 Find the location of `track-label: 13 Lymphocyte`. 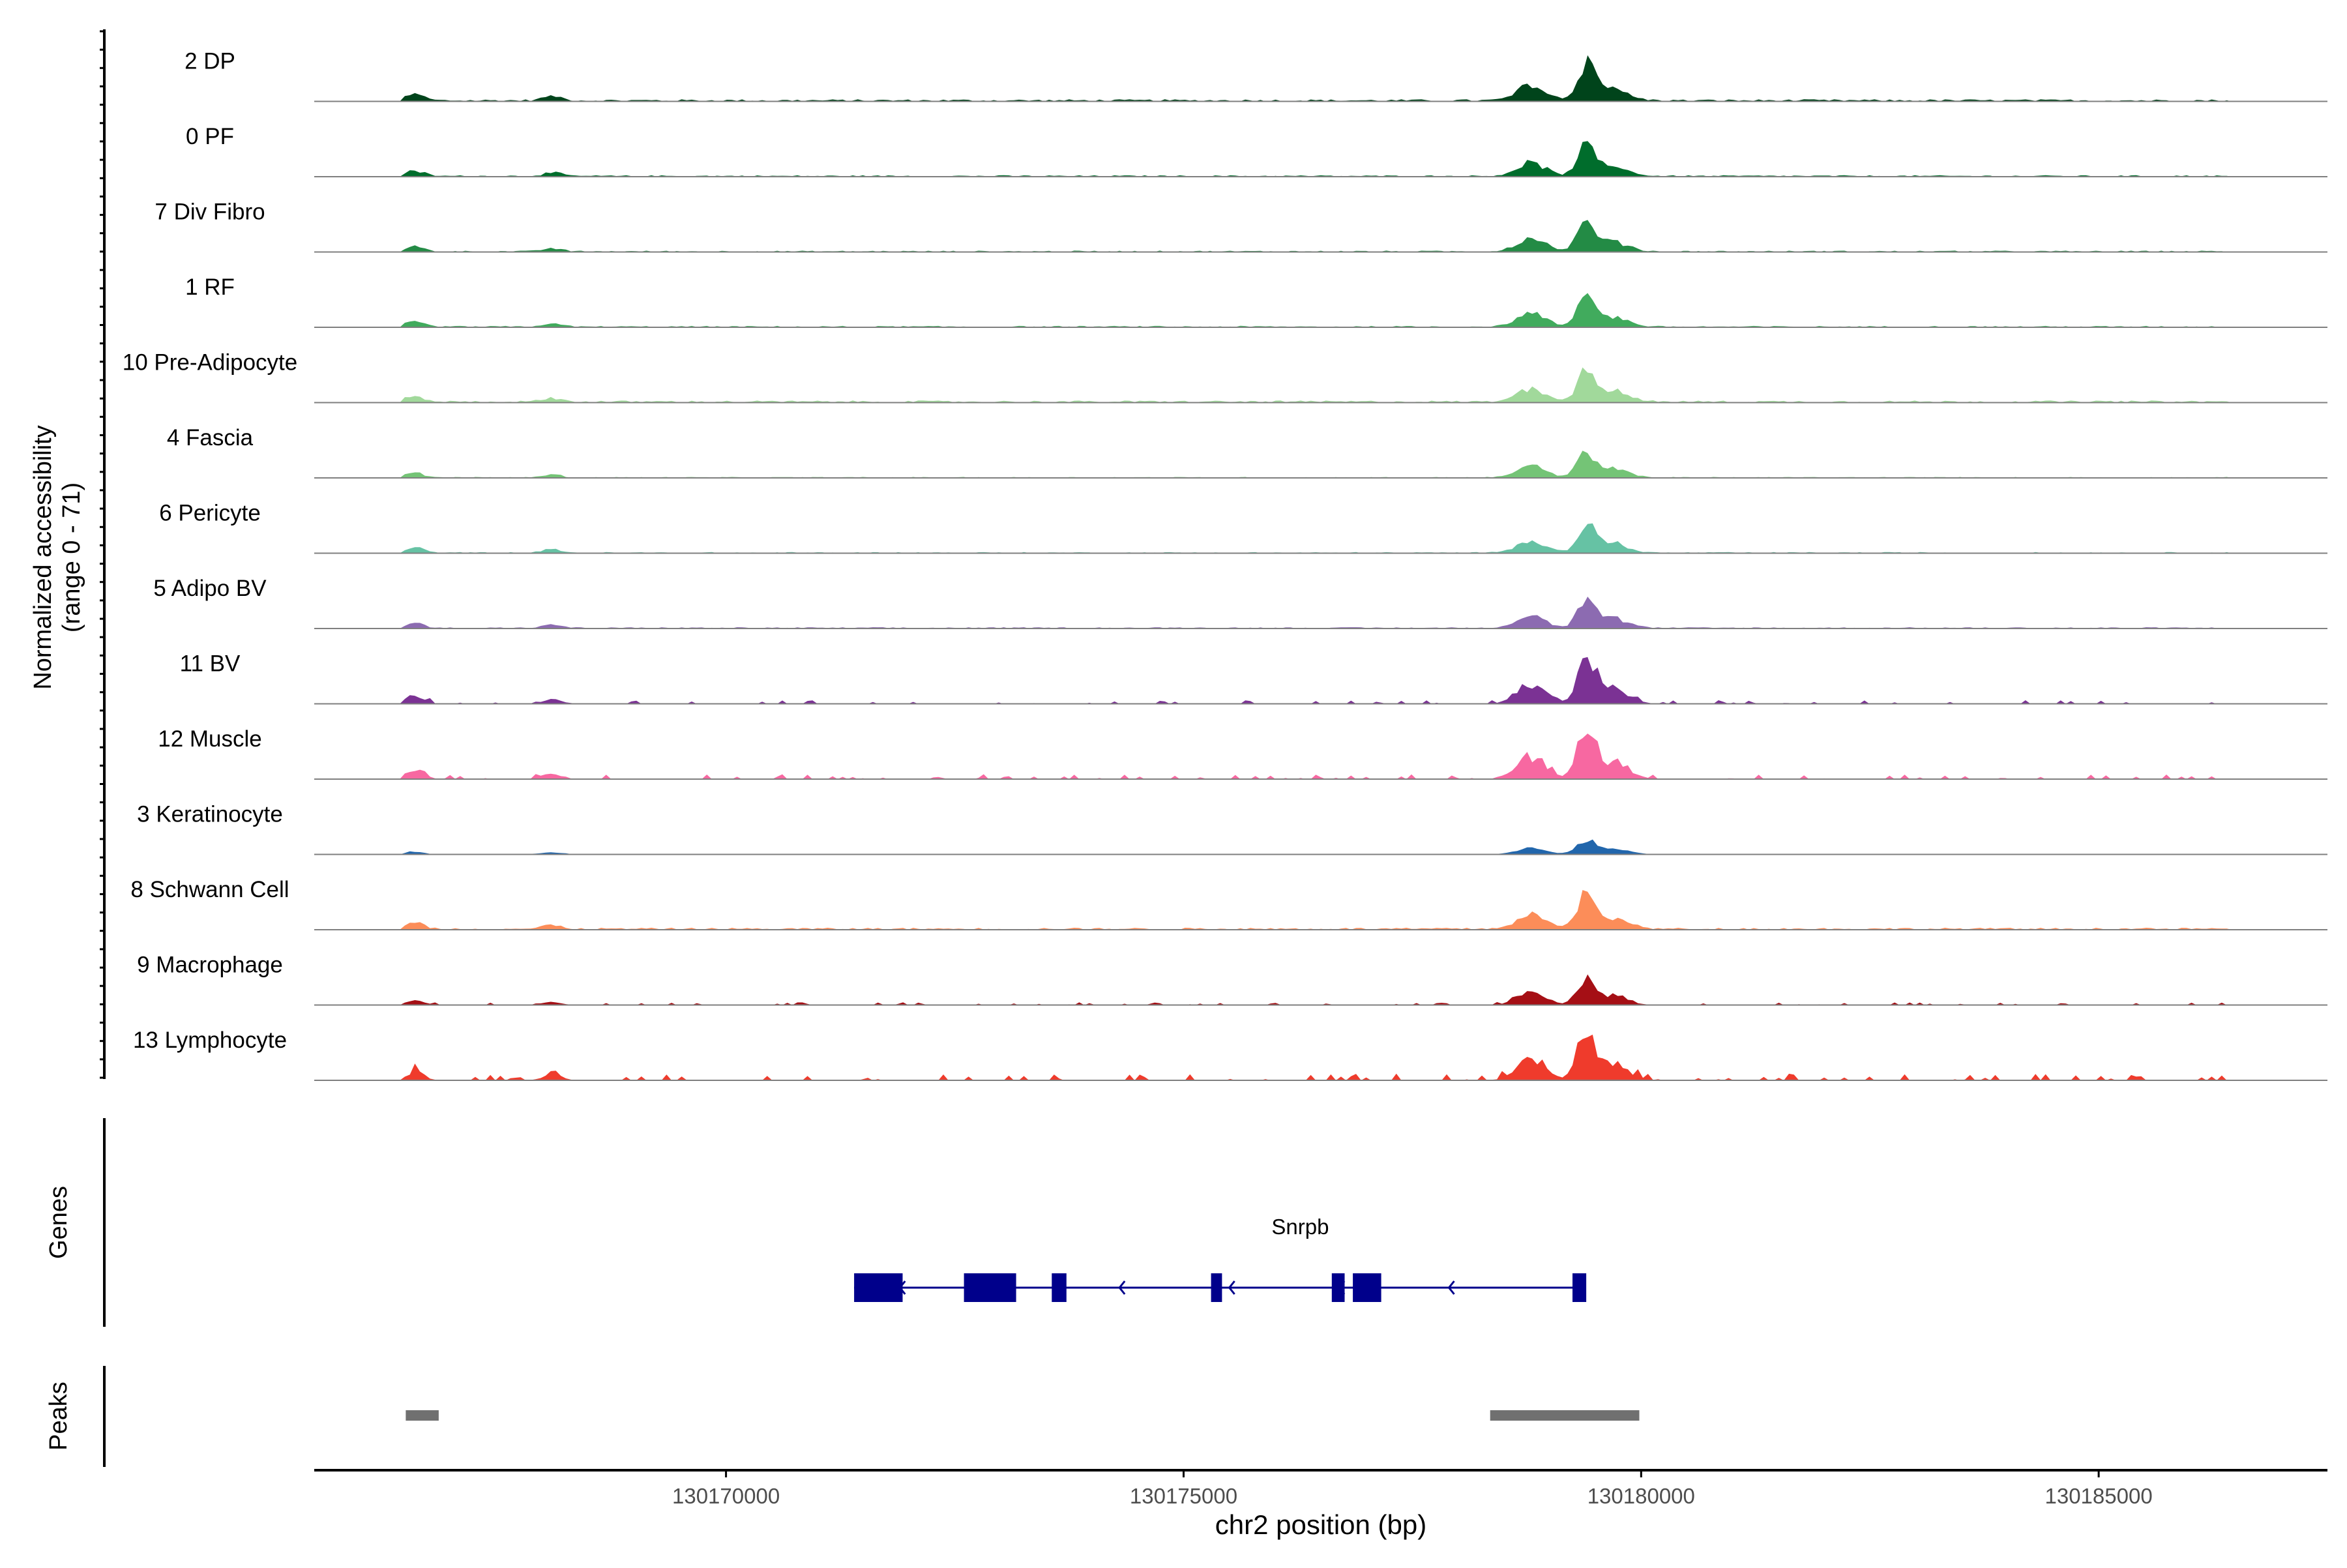

track-label: 13 Lymphocyte is located at coordinates (210, 1041).